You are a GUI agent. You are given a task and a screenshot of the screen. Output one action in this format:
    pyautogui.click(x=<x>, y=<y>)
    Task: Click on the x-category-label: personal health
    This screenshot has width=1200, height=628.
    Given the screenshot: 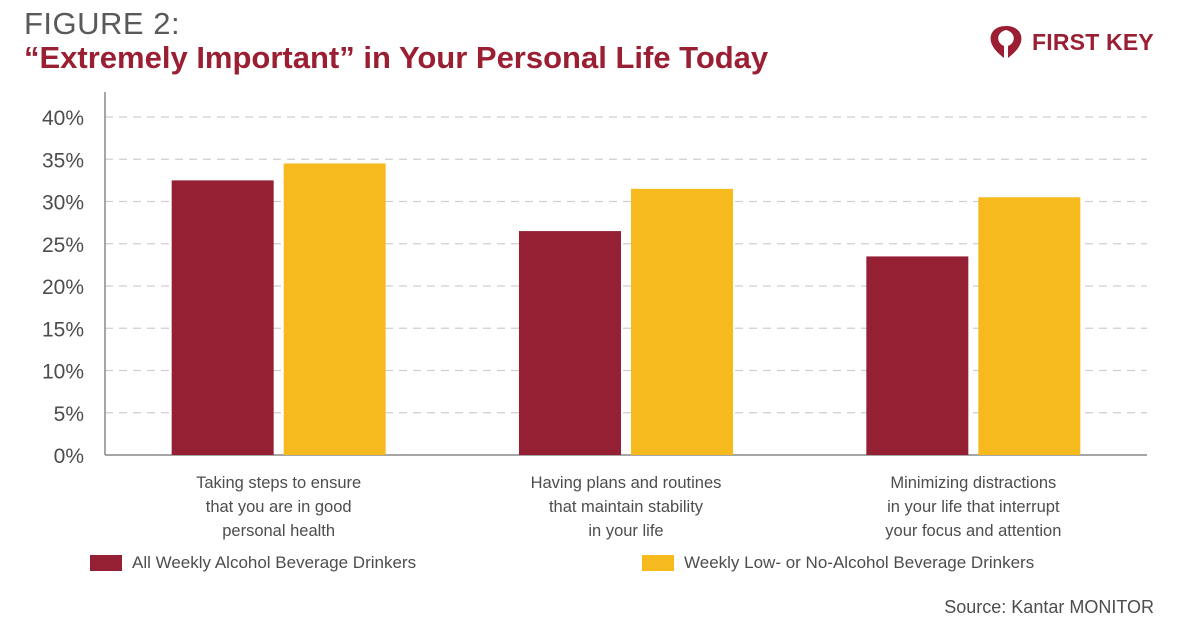 What is the action you would take?
    pyautogui.click(x=278, y=531)
    